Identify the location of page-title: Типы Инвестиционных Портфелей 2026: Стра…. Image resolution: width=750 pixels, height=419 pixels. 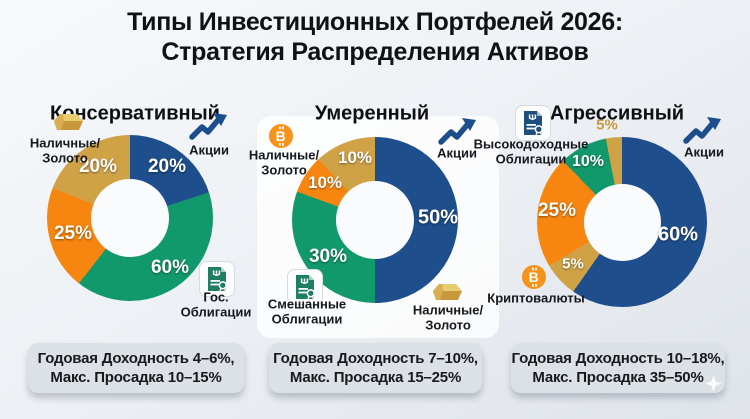
(375, 37).